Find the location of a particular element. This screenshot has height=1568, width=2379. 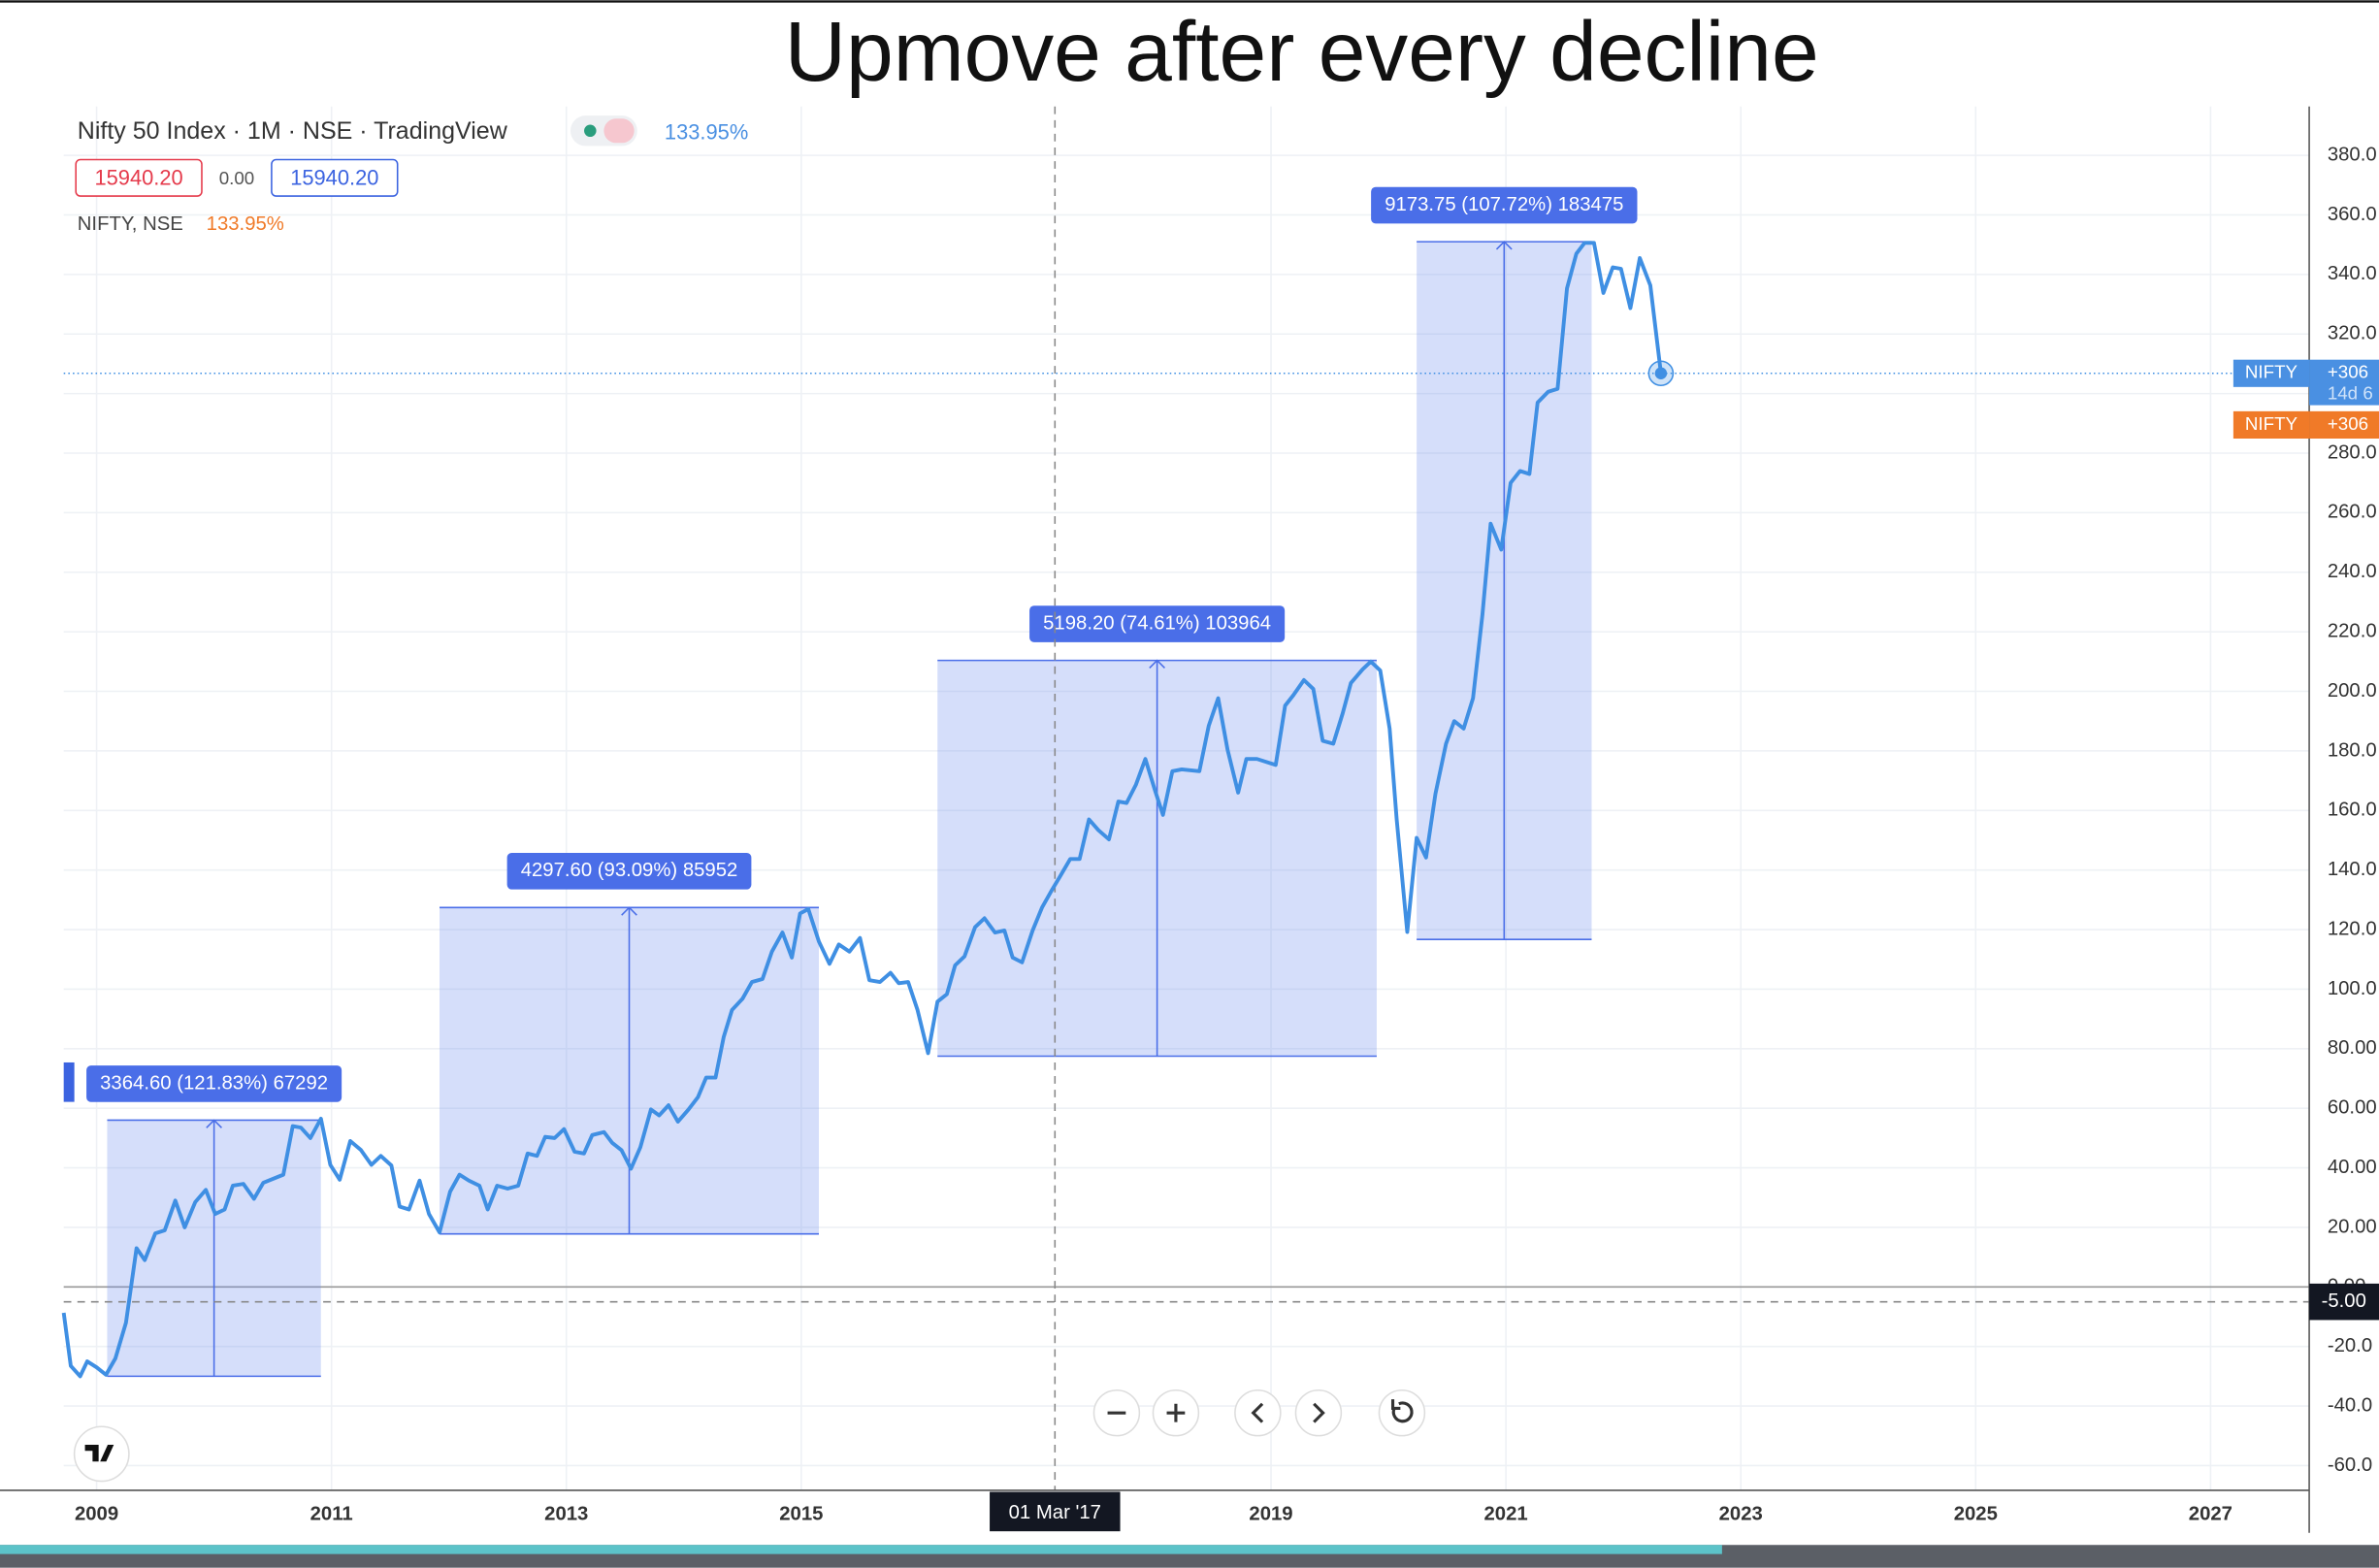

crosshair-y-label: -5.00 is located at coordinates (2344, 1301).